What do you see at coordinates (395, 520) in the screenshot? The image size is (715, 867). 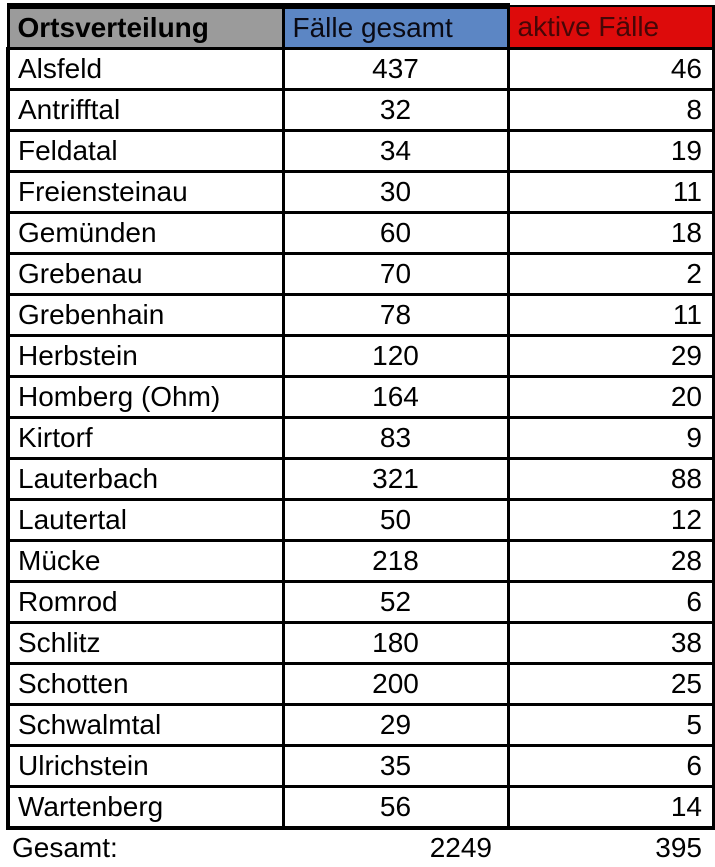 I see `total-cases-cell: 50` at bounding box center [395, 520].